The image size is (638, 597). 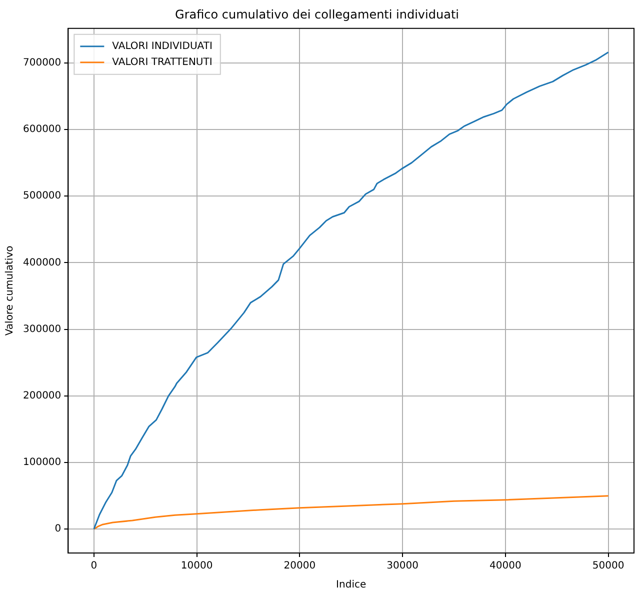 What do you see at coordinates (42, 130) in the screenshot?
I see `y-tick-label: 600000` at bounding box center [42, 130].